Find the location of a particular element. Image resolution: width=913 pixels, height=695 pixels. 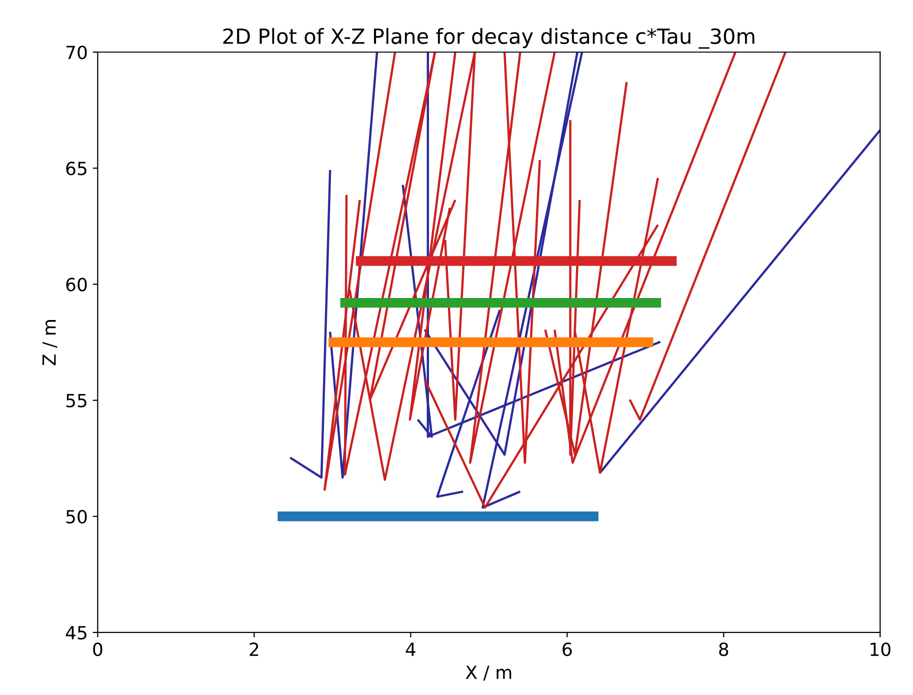

x-axis-title: X / m is located at coordinates (489, 673).